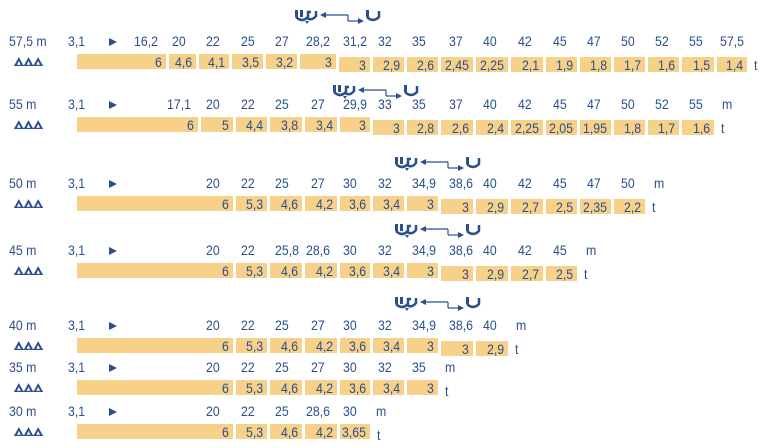 This screenshot has height=448, width=761. What do you see at coordinates (595, 207) in the screenshot?
I see `load-value: 2,35` at bounding box center [595, 207].